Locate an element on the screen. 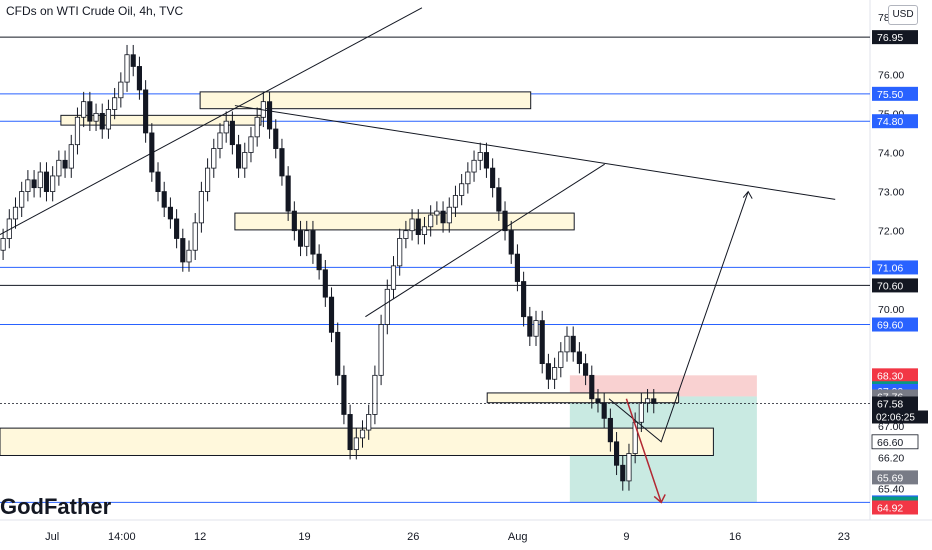 This screenshot has width=932, height=550. x-tick-label: 16 is located at coordinates (735, 537).